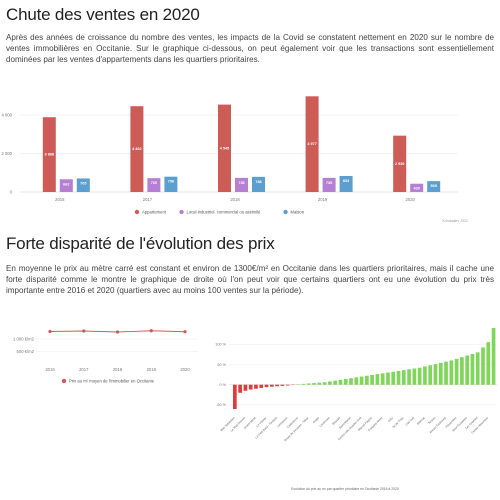 The height and width of the screenshot is (500, 500). I want to click on data-label: 833, so click(346, 181).